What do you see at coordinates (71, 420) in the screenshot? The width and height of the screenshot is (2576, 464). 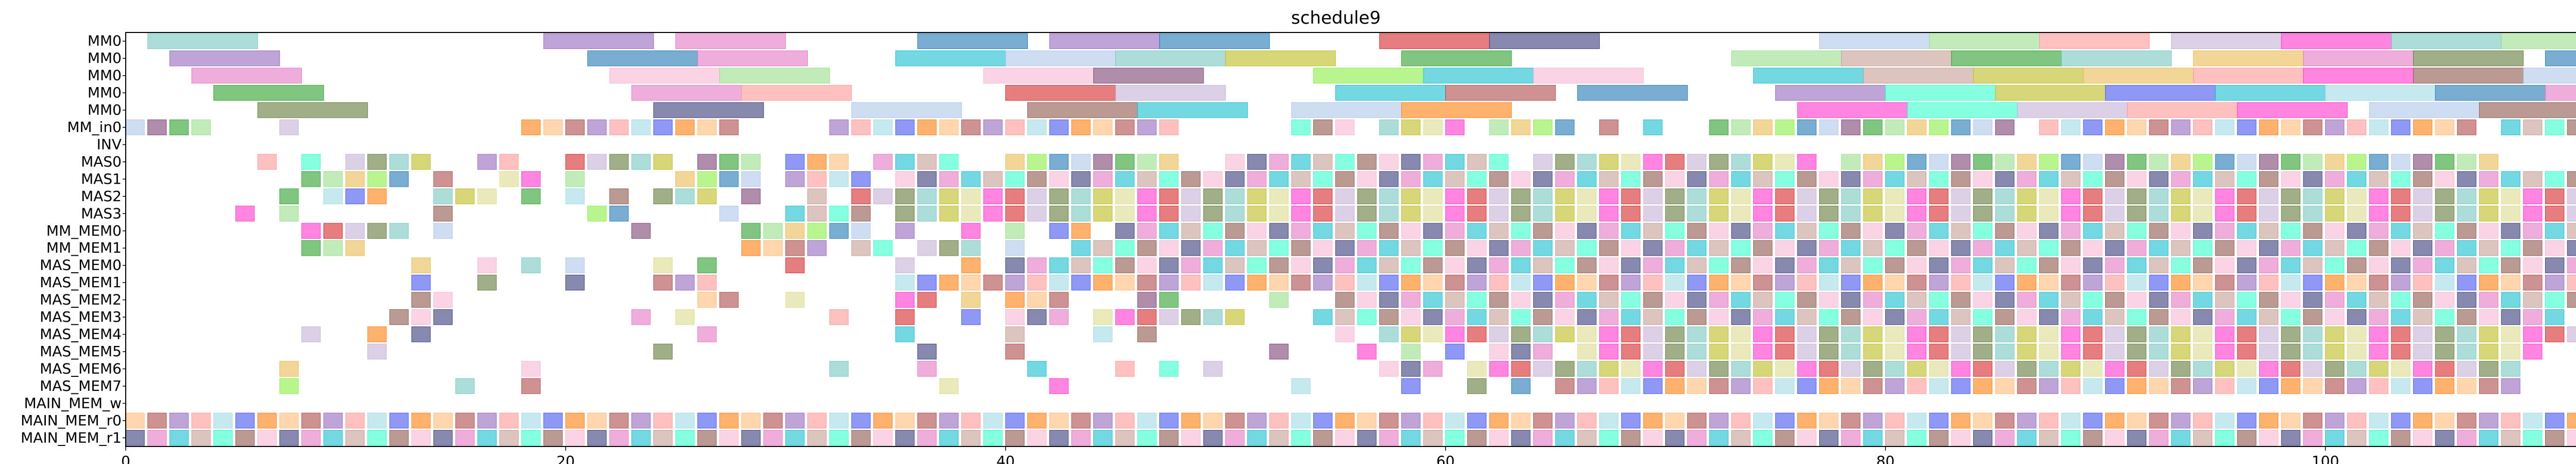 I see `row-label: MAIN_MEM_r0` at bounding box center [71, 420].